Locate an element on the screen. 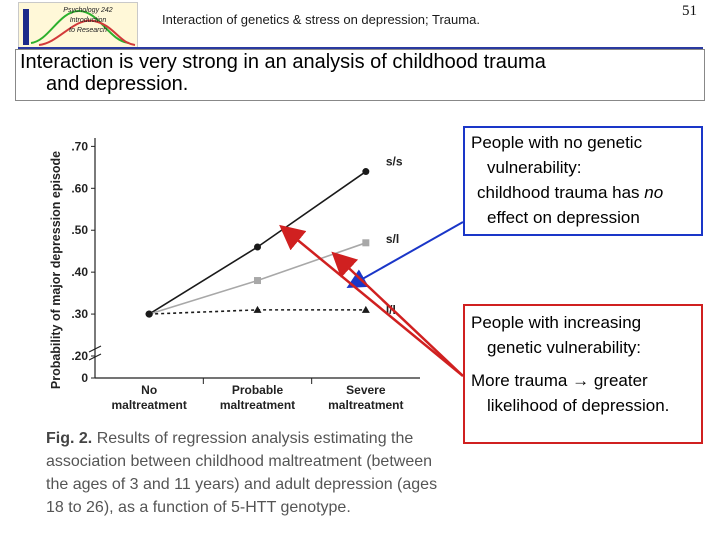  course-logo: Psychology 242 Introduction to Research is located at coordinates (78, 25).